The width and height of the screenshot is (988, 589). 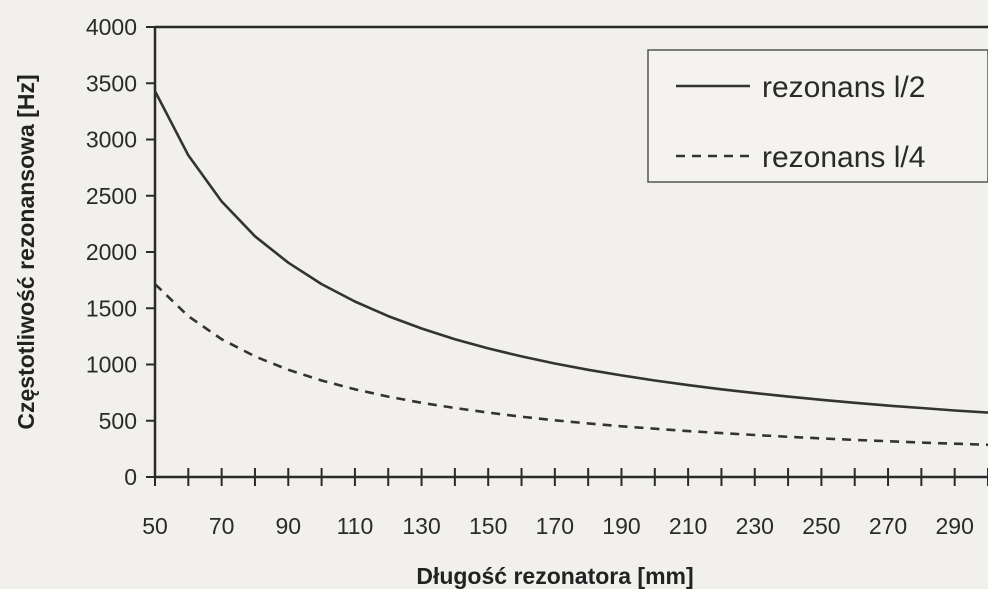 What do you see at coordinates (954, 526) in the screenshot?
I see `x-tick-label: 290` at bounding box center [954, 526].